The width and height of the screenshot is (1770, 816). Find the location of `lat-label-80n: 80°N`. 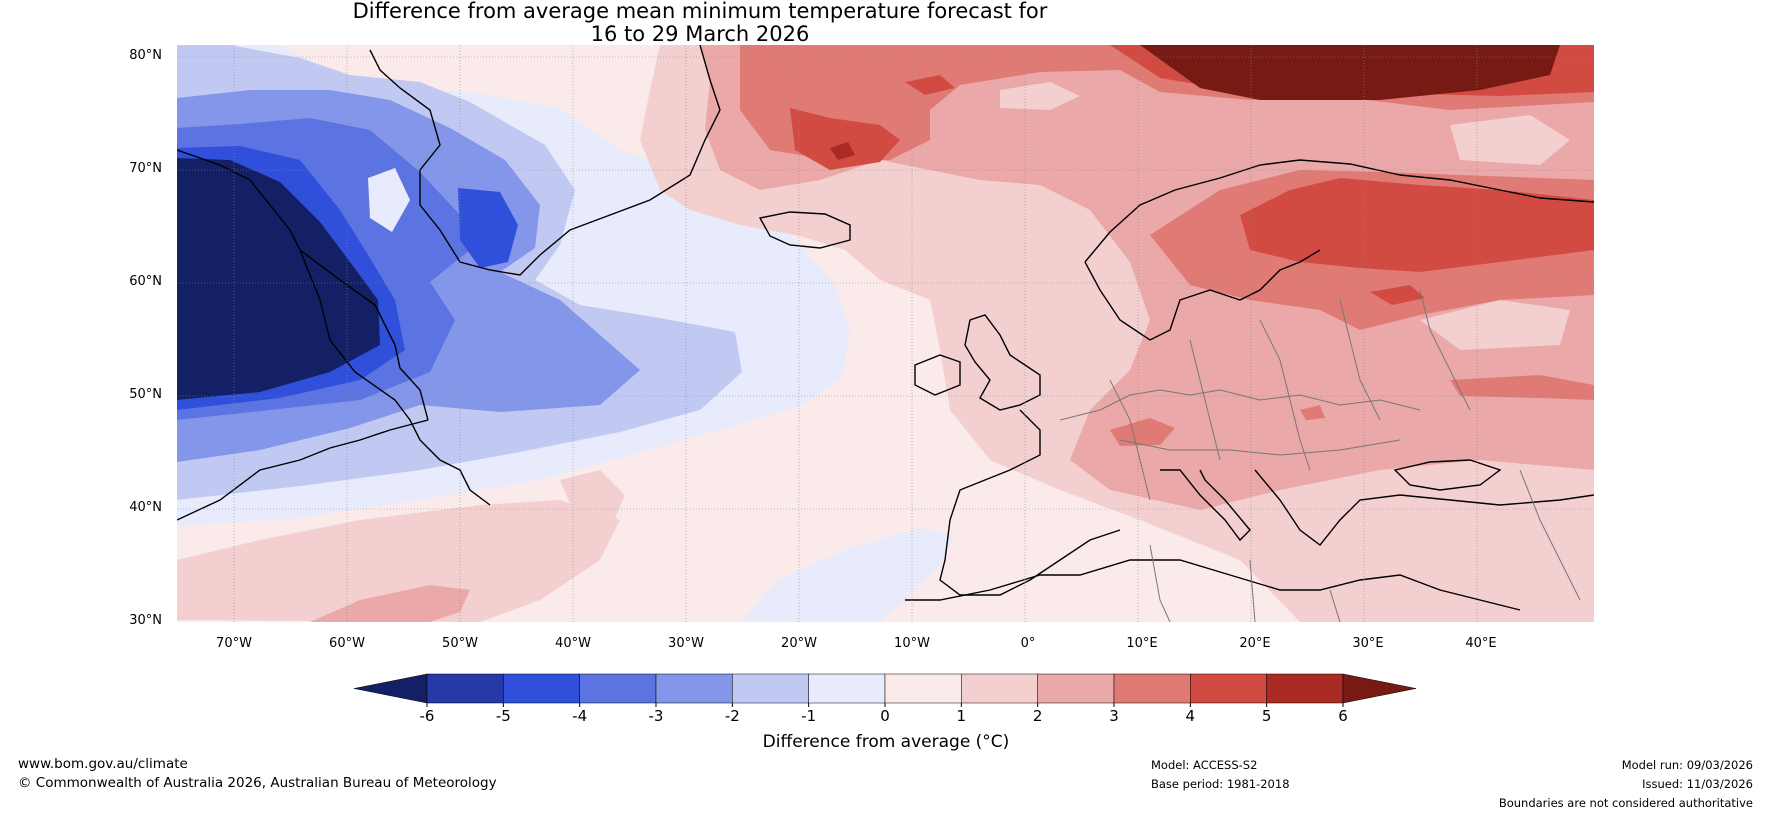

lat-label-80n: 80°N is located at coordinates (145, 55).